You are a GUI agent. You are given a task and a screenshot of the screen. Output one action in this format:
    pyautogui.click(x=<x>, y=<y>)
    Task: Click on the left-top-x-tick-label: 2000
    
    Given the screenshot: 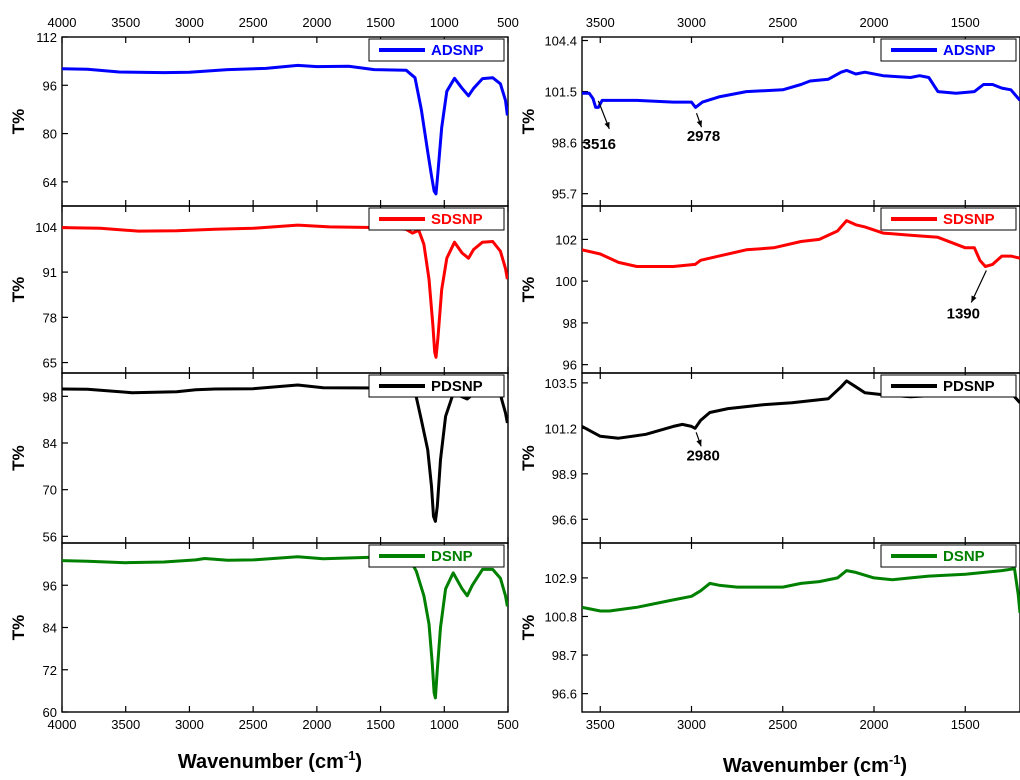 What is the action you would take?
    pyautogui.click(x=316, y=22)
    